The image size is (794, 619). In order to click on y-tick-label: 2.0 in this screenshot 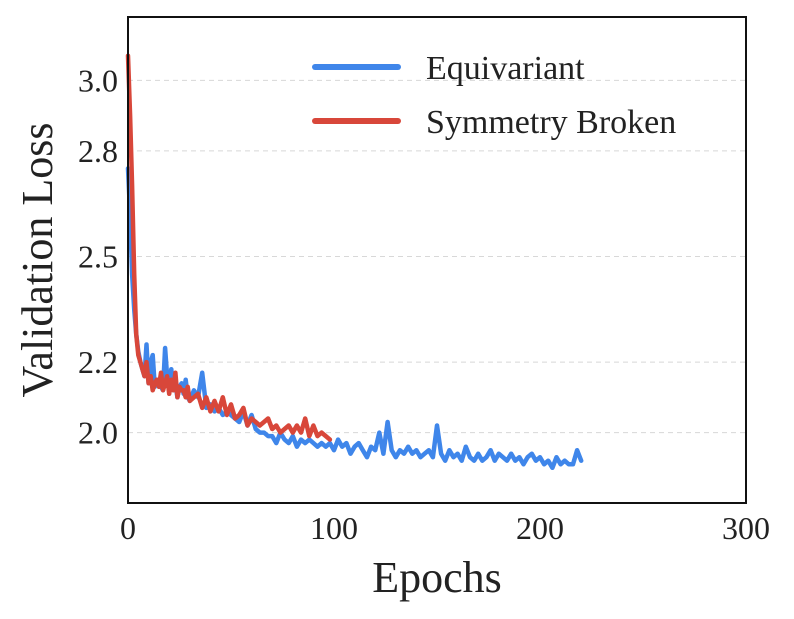, I will do `click(98, 433)`.